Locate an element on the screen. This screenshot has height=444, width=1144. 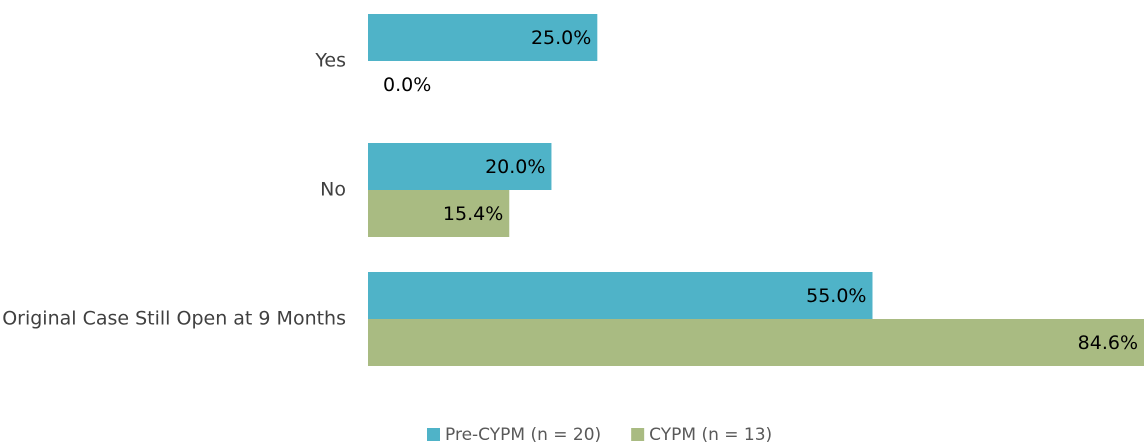
value-label: 25.0% is located at coordinates (561, 38).